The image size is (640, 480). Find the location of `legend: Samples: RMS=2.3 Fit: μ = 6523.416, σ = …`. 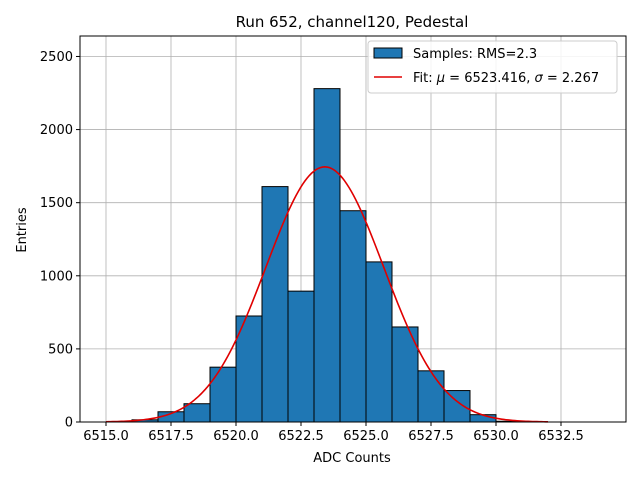

legend: Samples: RMS=2.3 Fit: μ = 6523.416, σ = … is located at coordinates (492, 67).